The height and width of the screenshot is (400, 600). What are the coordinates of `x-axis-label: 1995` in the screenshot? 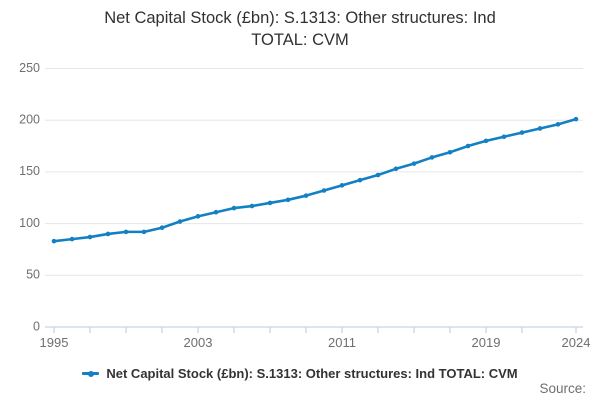 It's located at (54, 342).